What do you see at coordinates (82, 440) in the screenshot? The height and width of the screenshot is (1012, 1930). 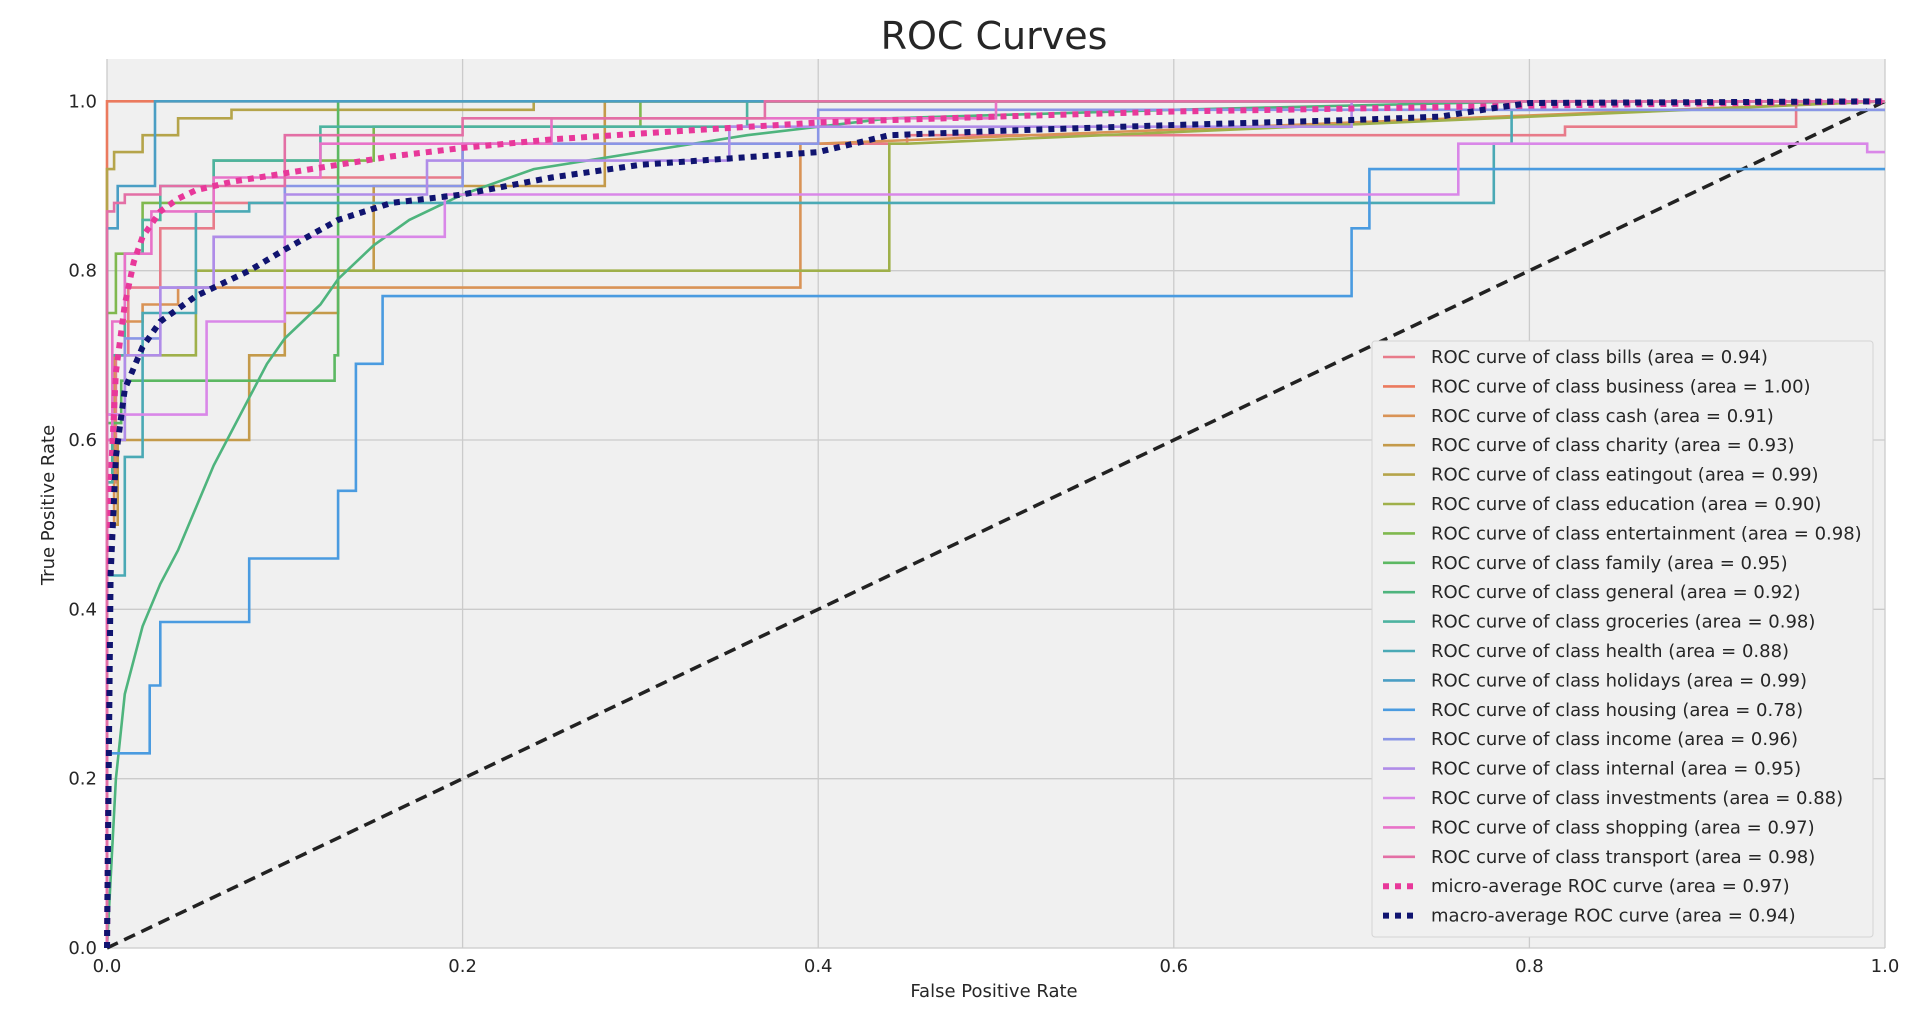 I see `y-tick-label: 0.6` at bounding box center [82, 440].